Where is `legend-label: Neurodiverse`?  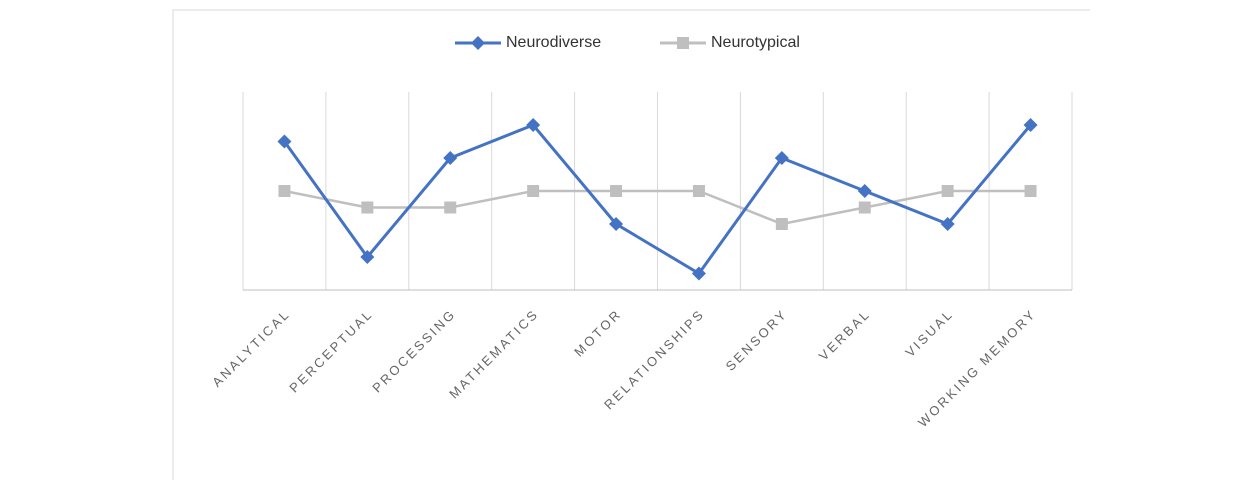
legend-label: Neurodiverse is located at coordinates (553, 42).